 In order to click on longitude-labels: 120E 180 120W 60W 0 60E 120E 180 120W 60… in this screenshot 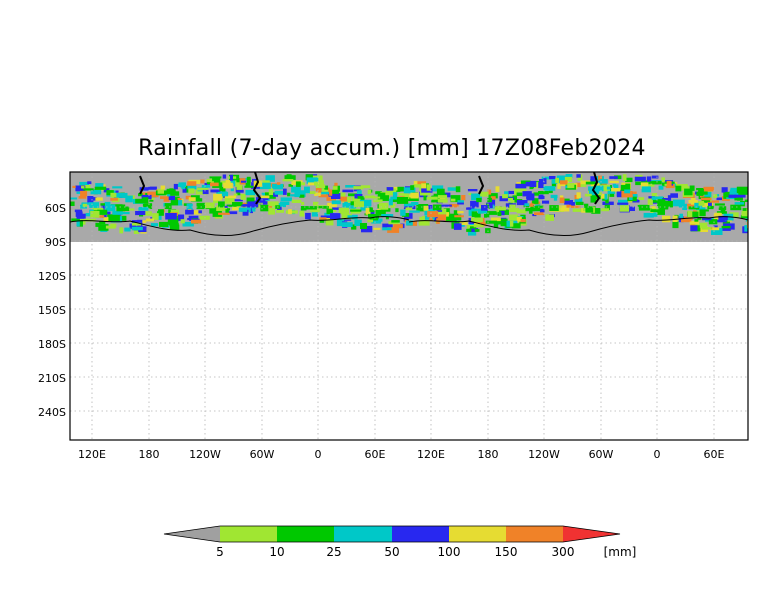, I will do `click(401, 454)`.